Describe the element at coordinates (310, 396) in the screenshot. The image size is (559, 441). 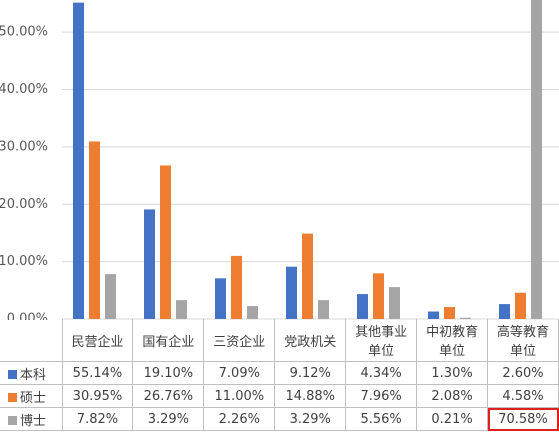
I see `data-label: 14.88%` at that location.